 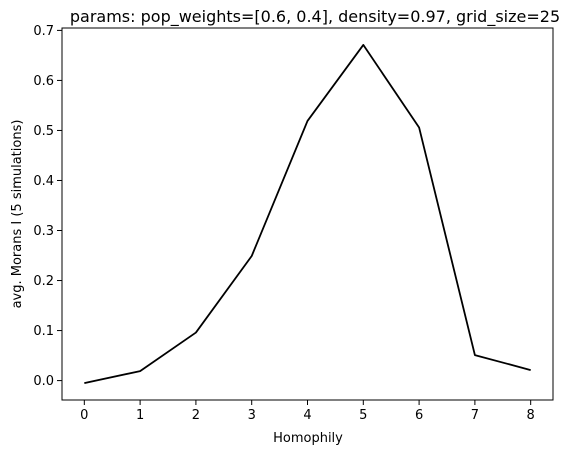 What do you see at coordinates (17, 214) in the screenshot?
I see `y-axis-label: avg. Morans I (5 simulations)` at bounding box center [17, 214].